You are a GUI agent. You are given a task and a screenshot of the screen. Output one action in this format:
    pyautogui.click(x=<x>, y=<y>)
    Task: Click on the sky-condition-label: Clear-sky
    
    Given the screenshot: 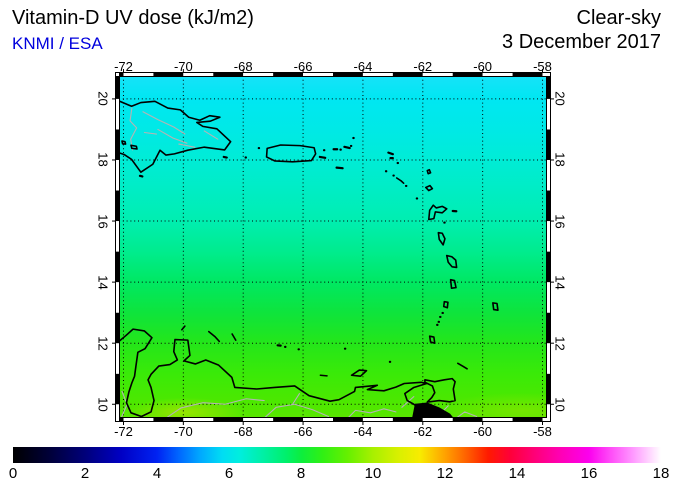 What is the action you would take?
    pyautogui.click(x=618, y=18)
    